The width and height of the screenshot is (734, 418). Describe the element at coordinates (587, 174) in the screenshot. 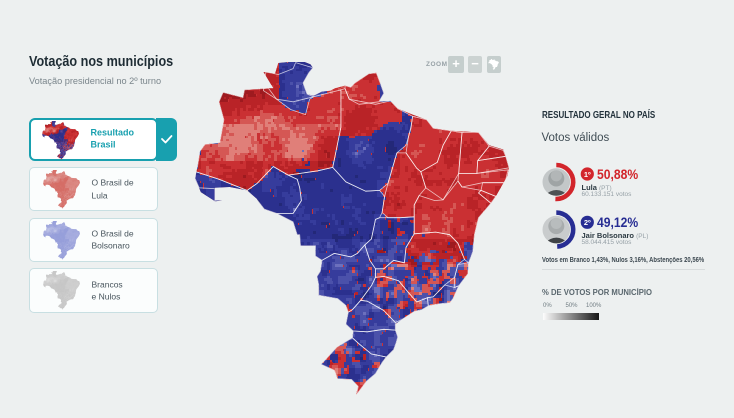

I see `svg-text: 1º` at that location.